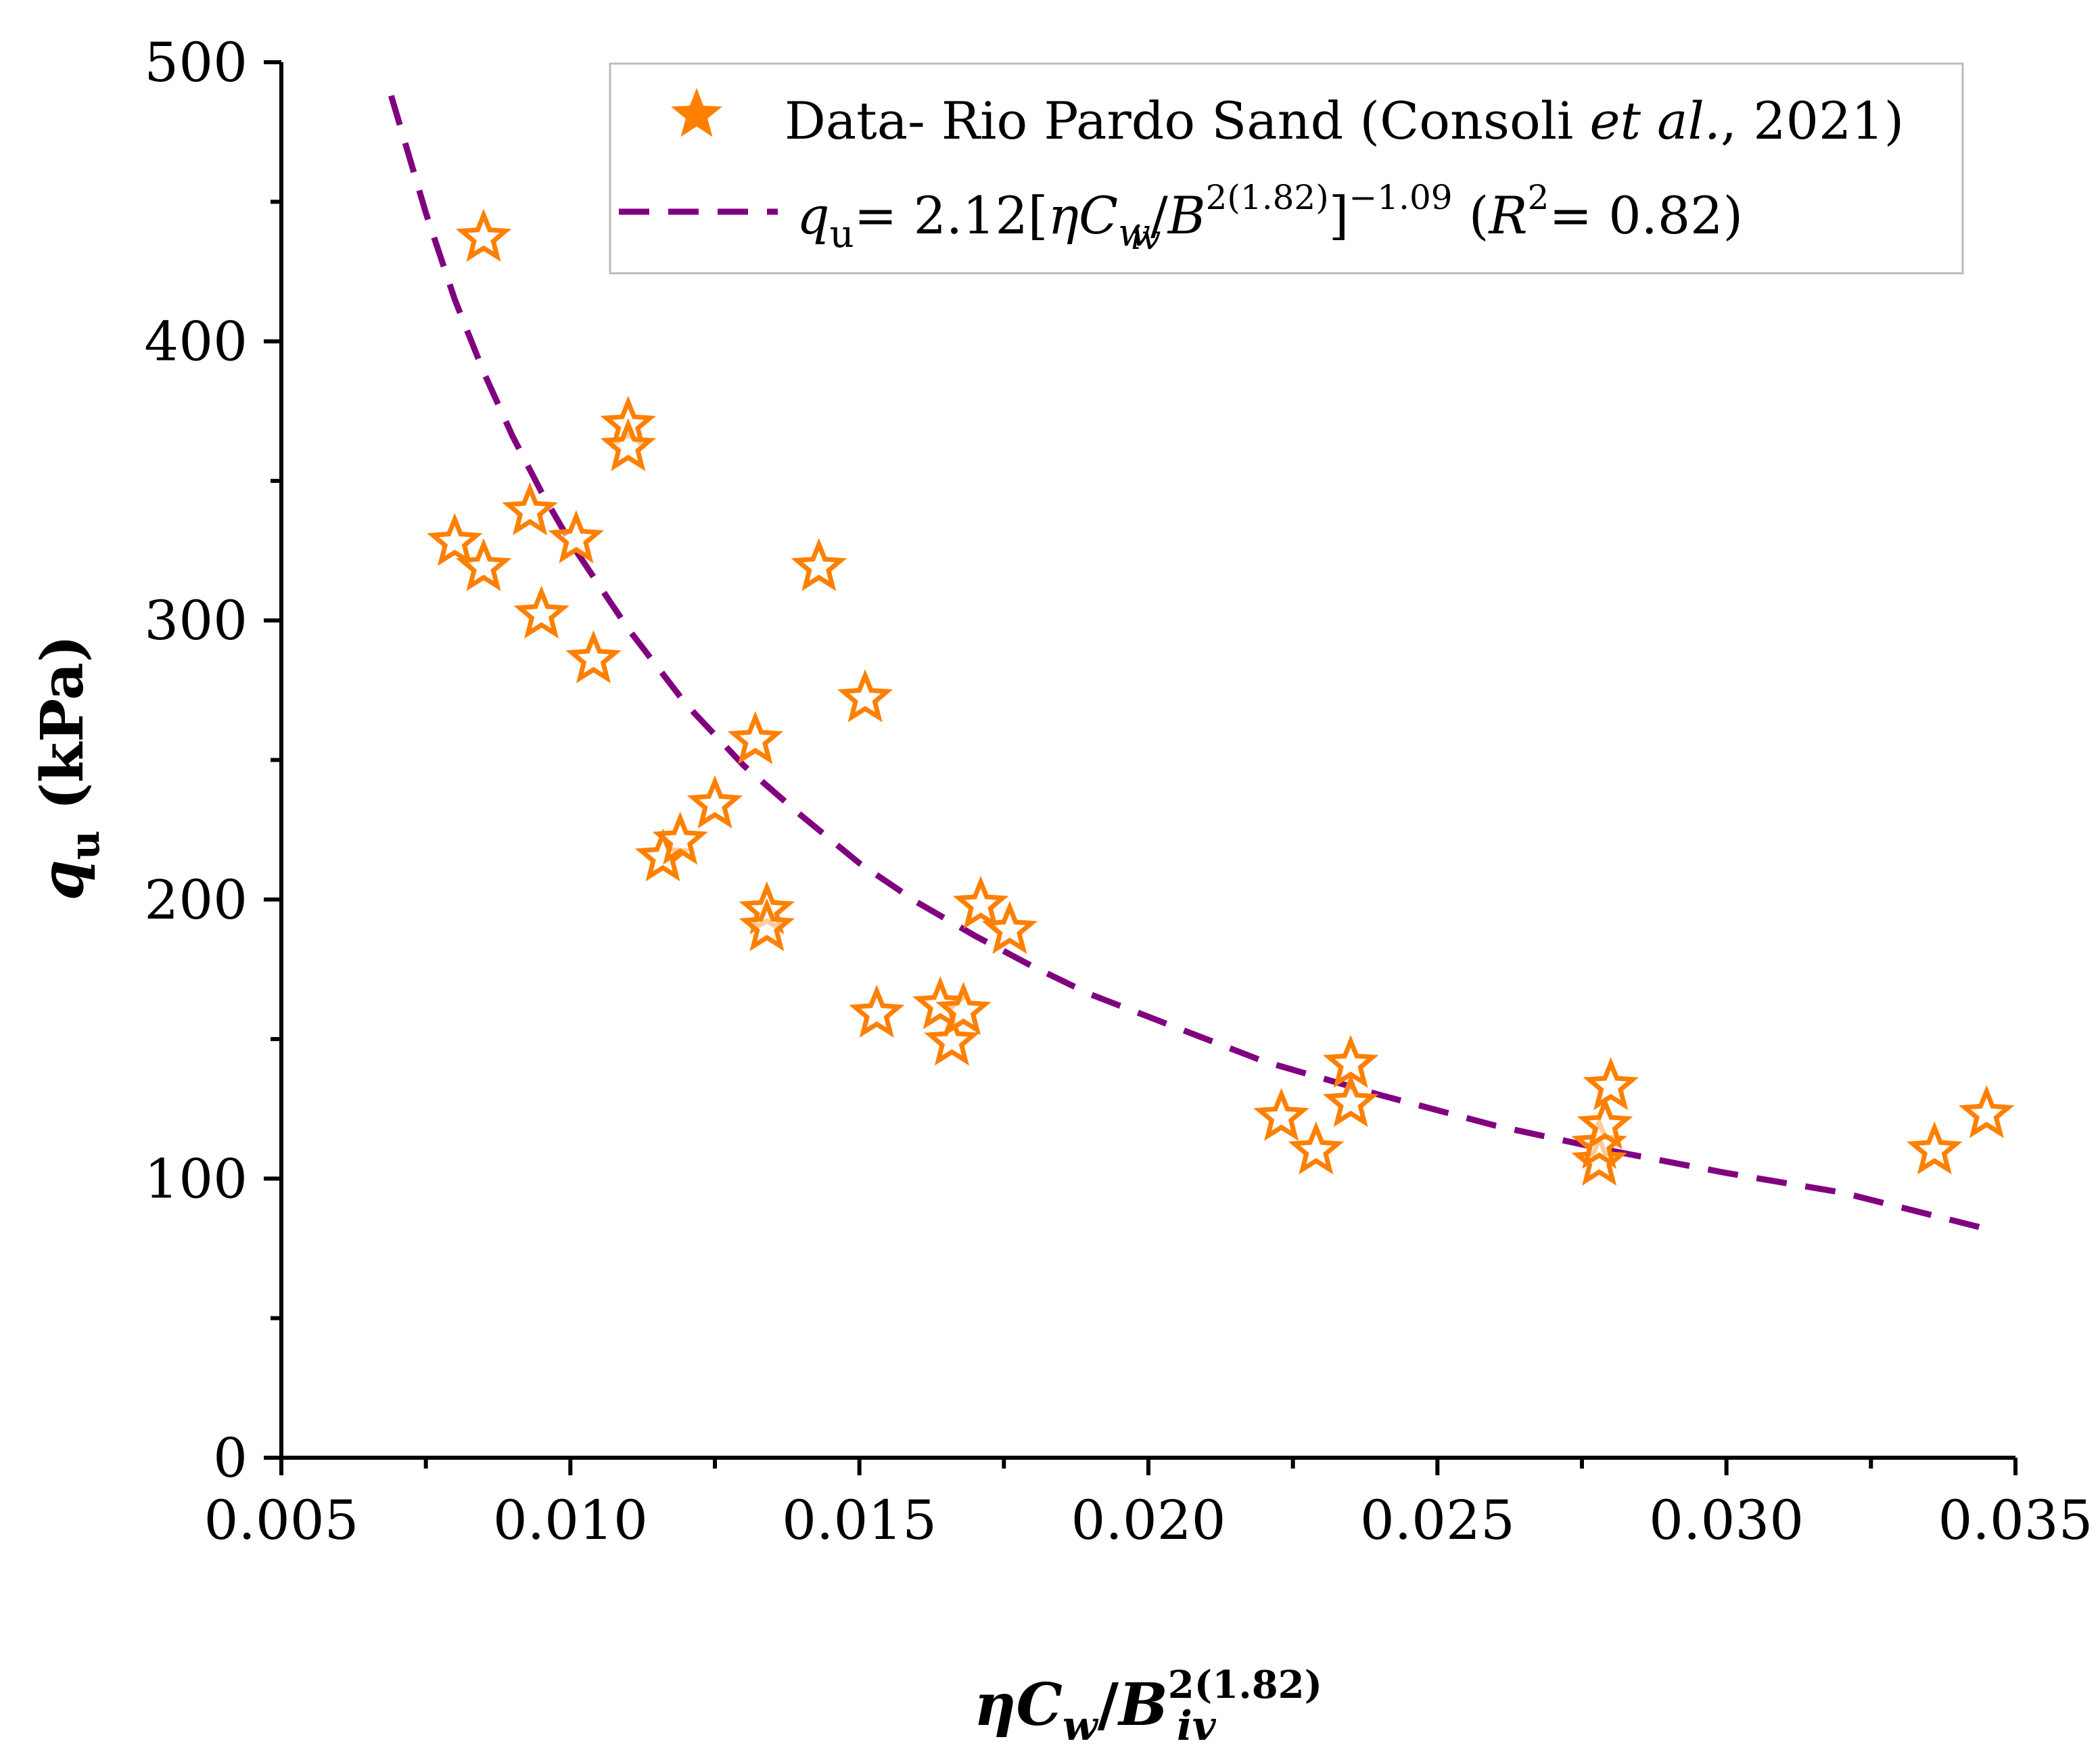 The width and height of the screenshot is (2100, 1754). I want to click on x-axis-title-sub: iv, so click(1197, 1727).